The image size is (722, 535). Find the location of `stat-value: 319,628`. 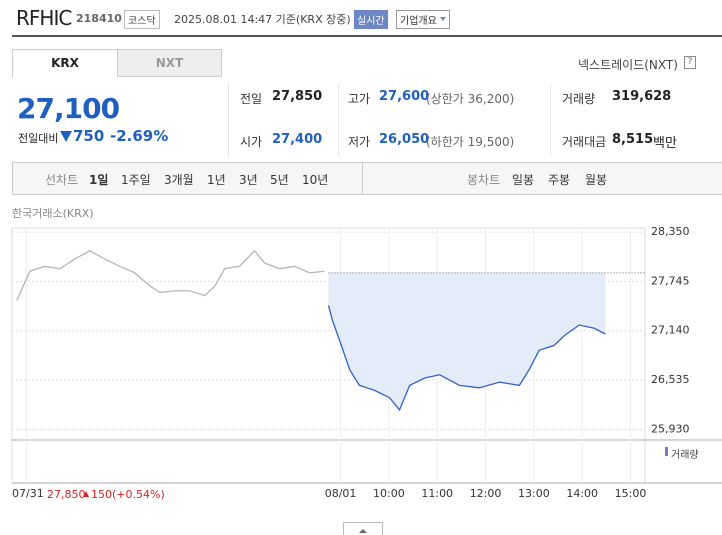

stat-value: 319,628 is located at coordinates (642, 96).